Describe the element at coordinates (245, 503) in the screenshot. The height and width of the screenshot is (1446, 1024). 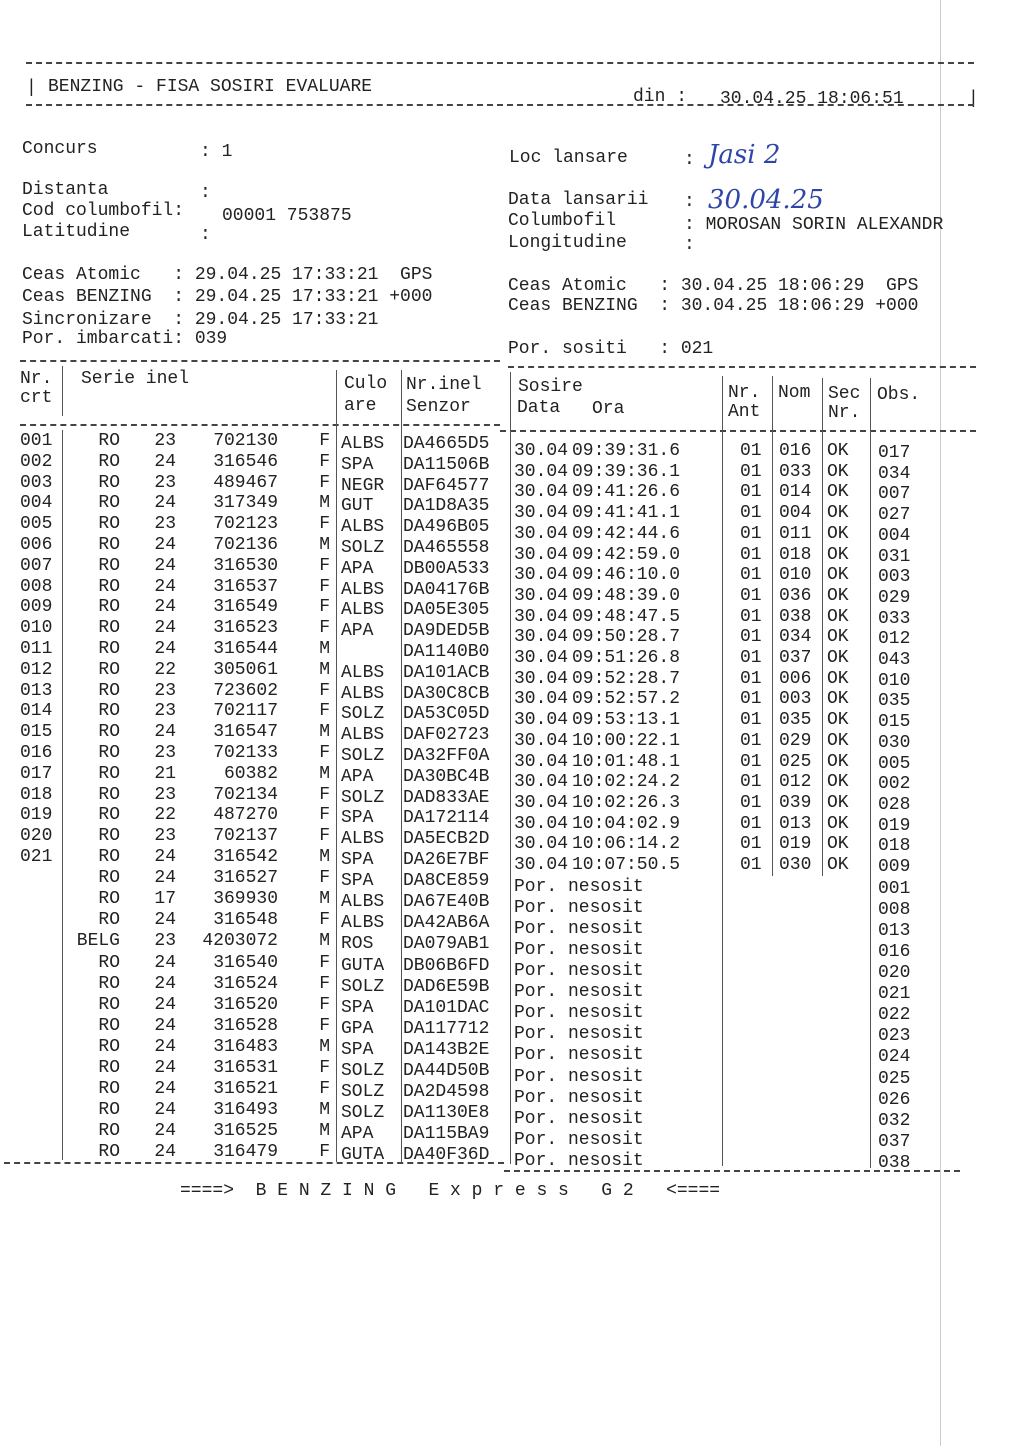
I see `cell-numar-inel: 317349` at that location.